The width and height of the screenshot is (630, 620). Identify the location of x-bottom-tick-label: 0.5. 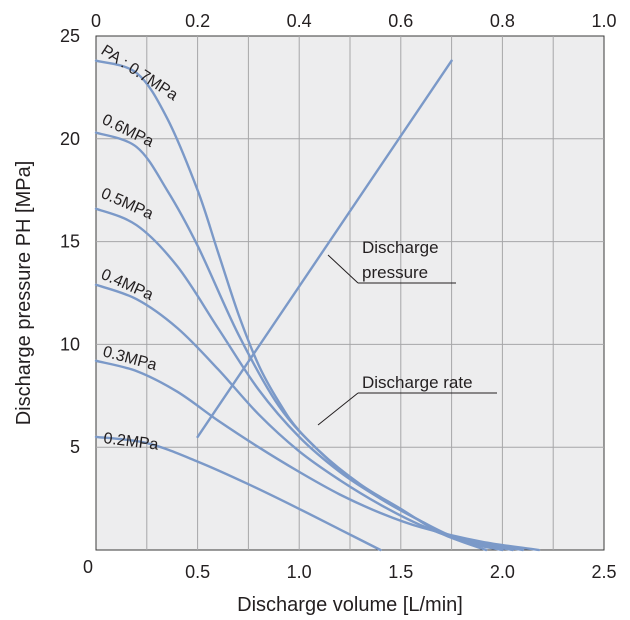
(197, 572).